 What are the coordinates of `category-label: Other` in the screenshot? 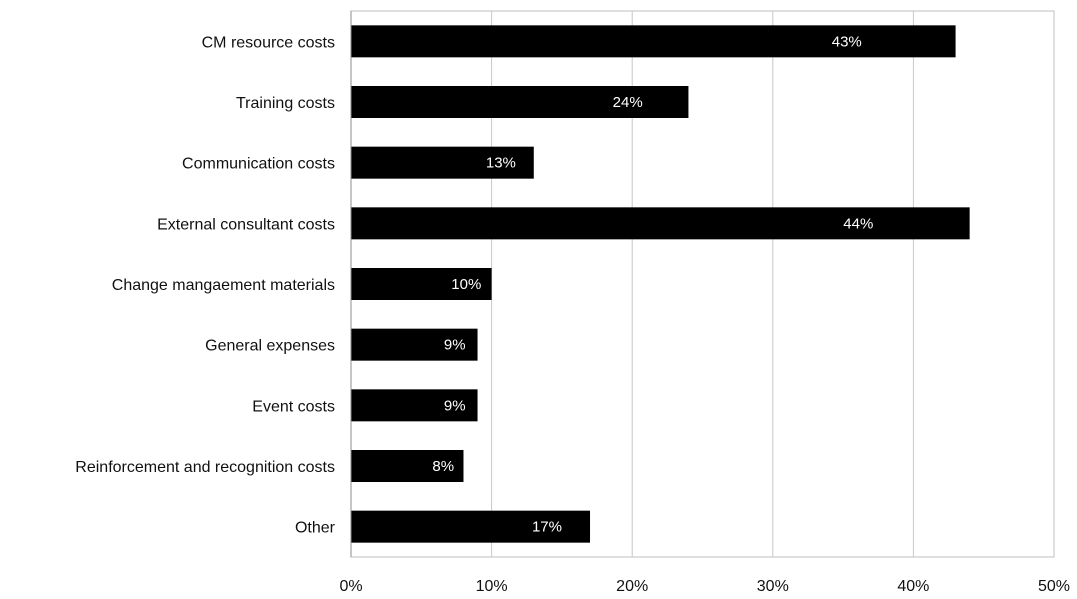 It's located at (315, 528).